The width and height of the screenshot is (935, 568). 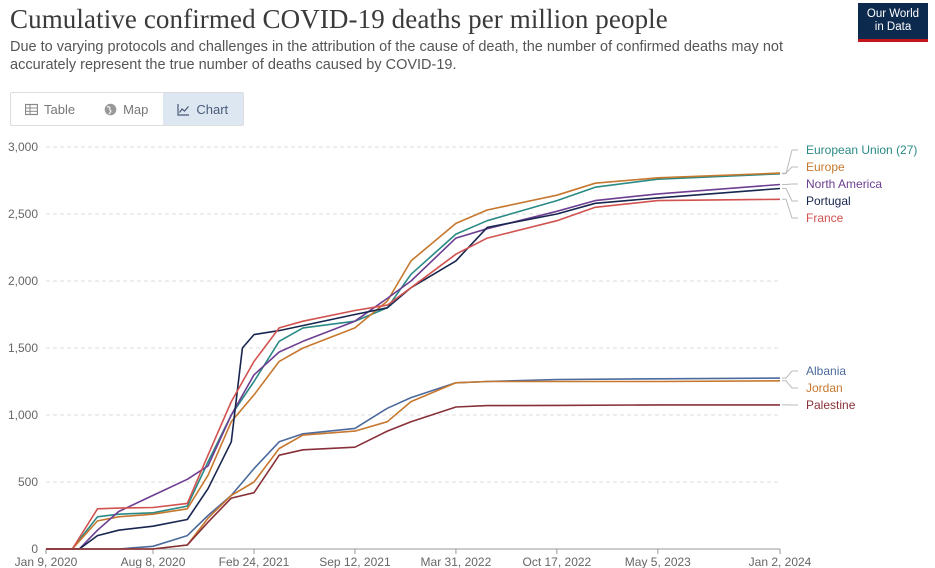 I want to click on x-tick-label: Mar 31, 2022, so click(x=456, y=561).